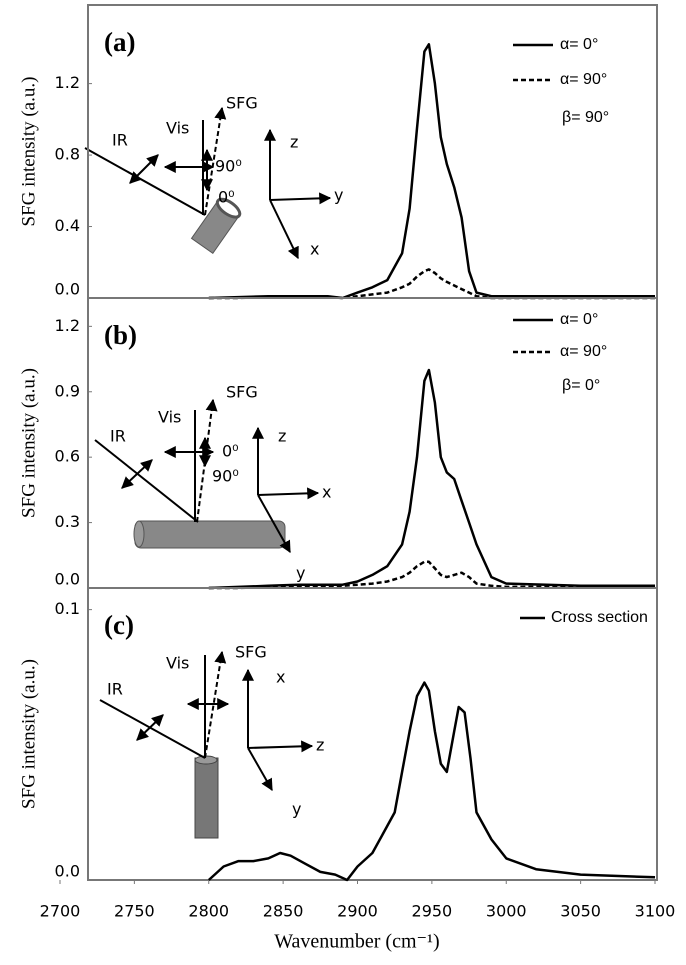 The image size is (686, 965). What do you see at coordinates (134, 911) in the screenshot?
I see `x-tick-label: 2750` at bounding box center [134, 911].